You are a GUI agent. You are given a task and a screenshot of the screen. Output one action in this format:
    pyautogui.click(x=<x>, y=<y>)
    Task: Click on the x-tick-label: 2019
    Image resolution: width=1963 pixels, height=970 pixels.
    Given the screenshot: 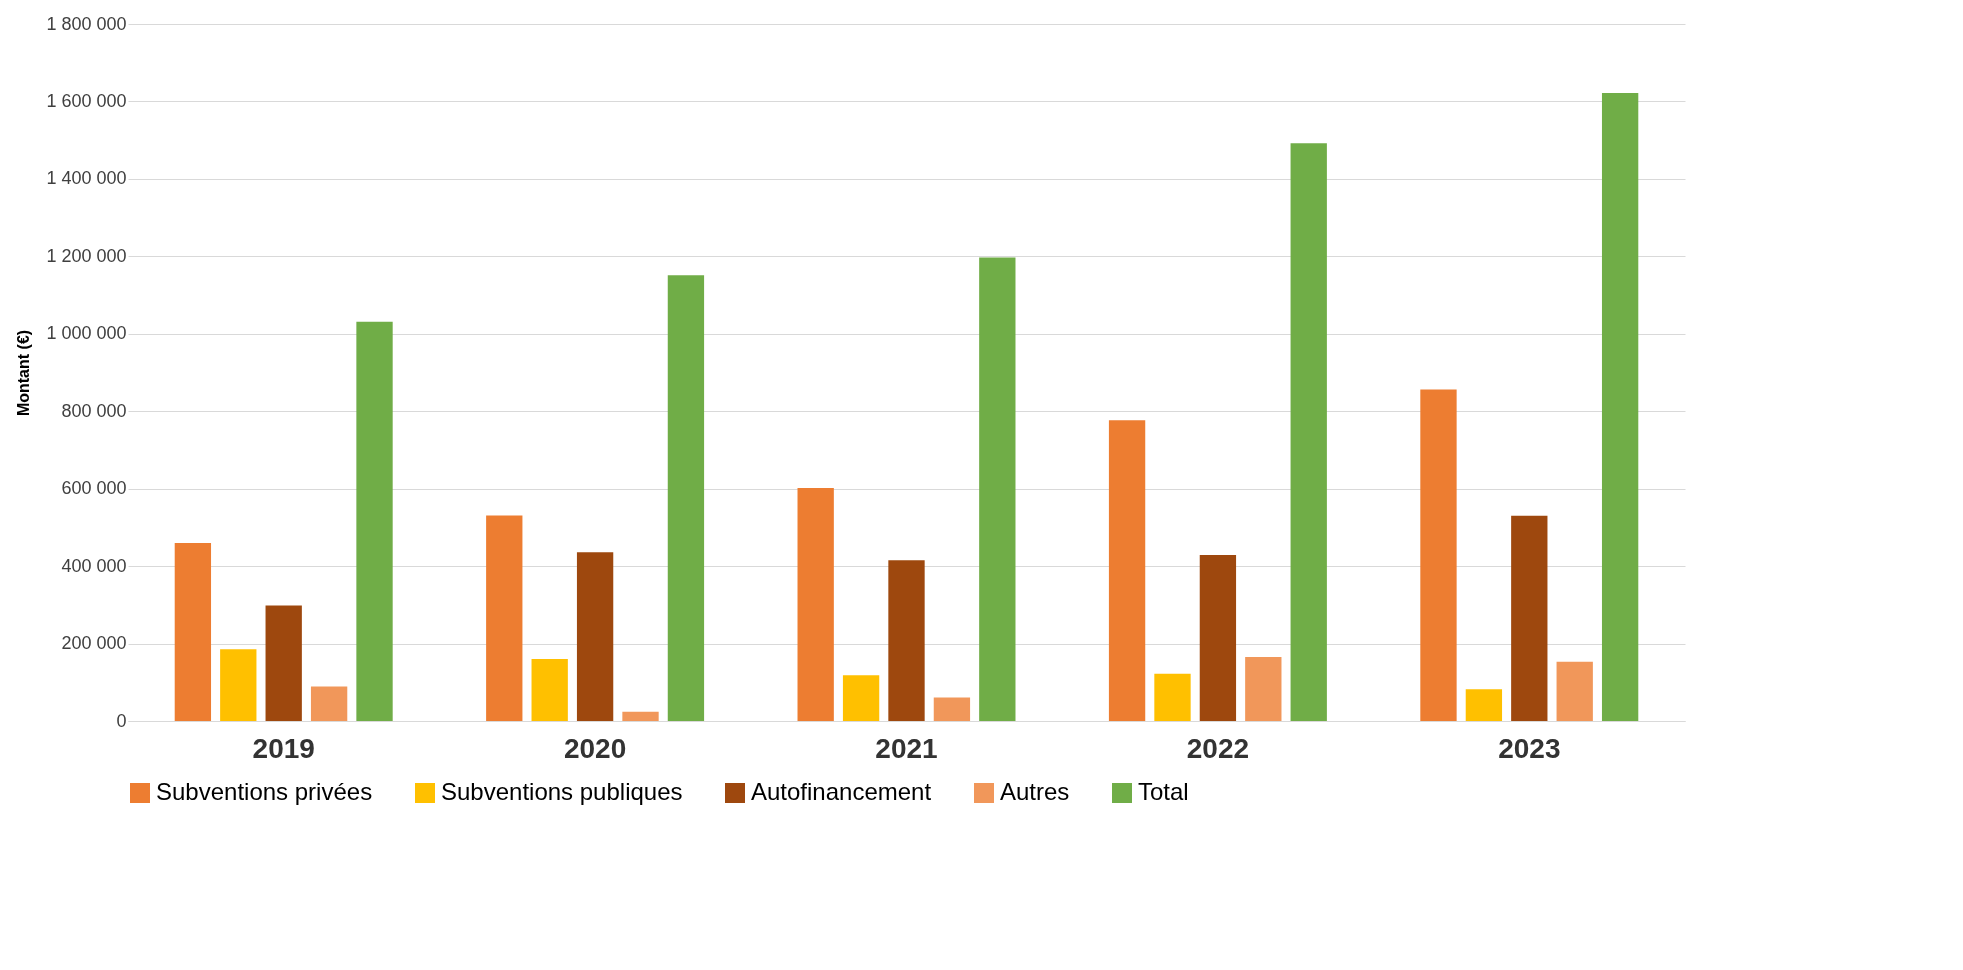 What is the action you would take?
    pyautogui.click(x=283, y=748)
    